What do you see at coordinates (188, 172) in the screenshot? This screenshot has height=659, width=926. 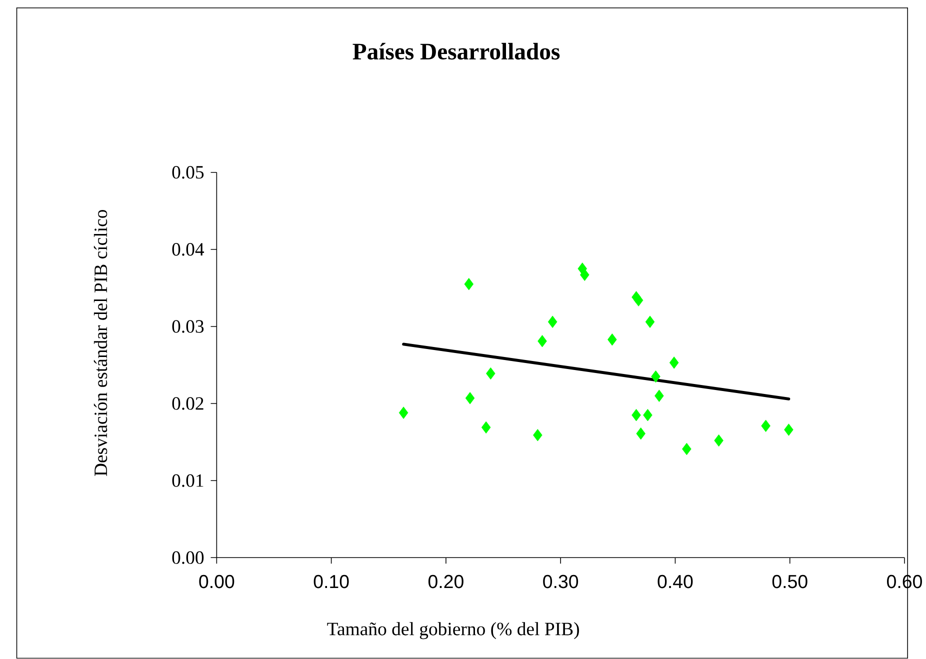 I see `y-tick-label: 0.05` at bounding box center [188, 172].